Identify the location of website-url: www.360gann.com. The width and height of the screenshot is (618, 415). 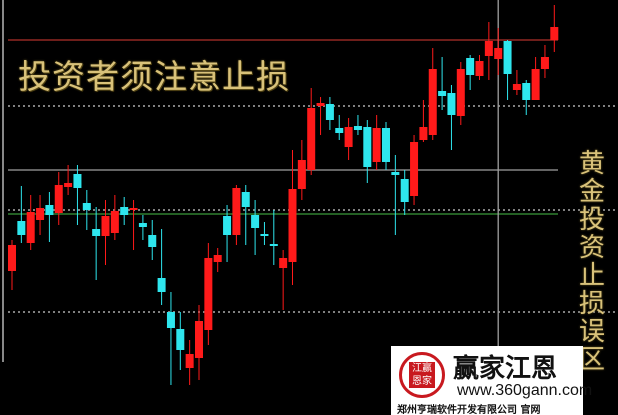
(525, 390).